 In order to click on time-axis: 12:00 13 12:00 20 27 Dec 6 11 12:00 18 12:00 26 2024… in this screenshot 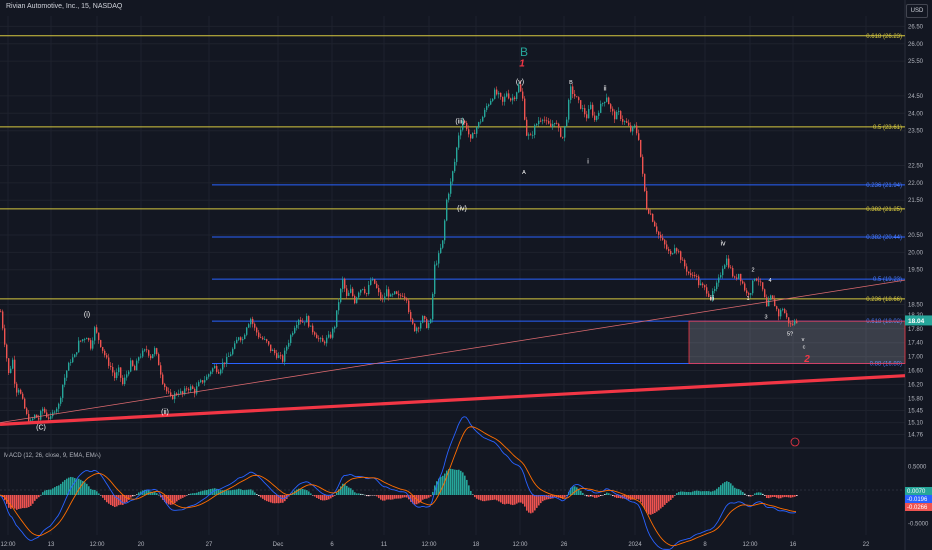, I will do `click(435, 545)`.